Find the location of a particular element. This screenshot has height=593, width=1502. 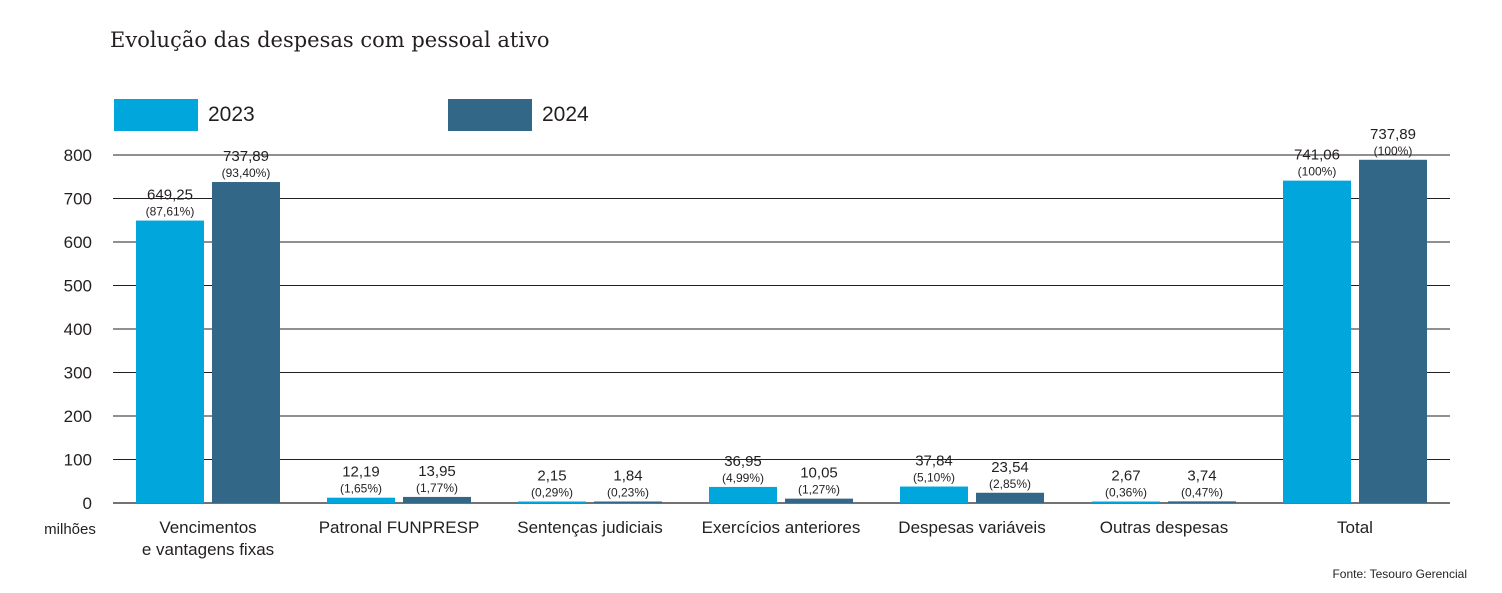

bar-value-label: 741,06 is located at coordinates (1317, 155).